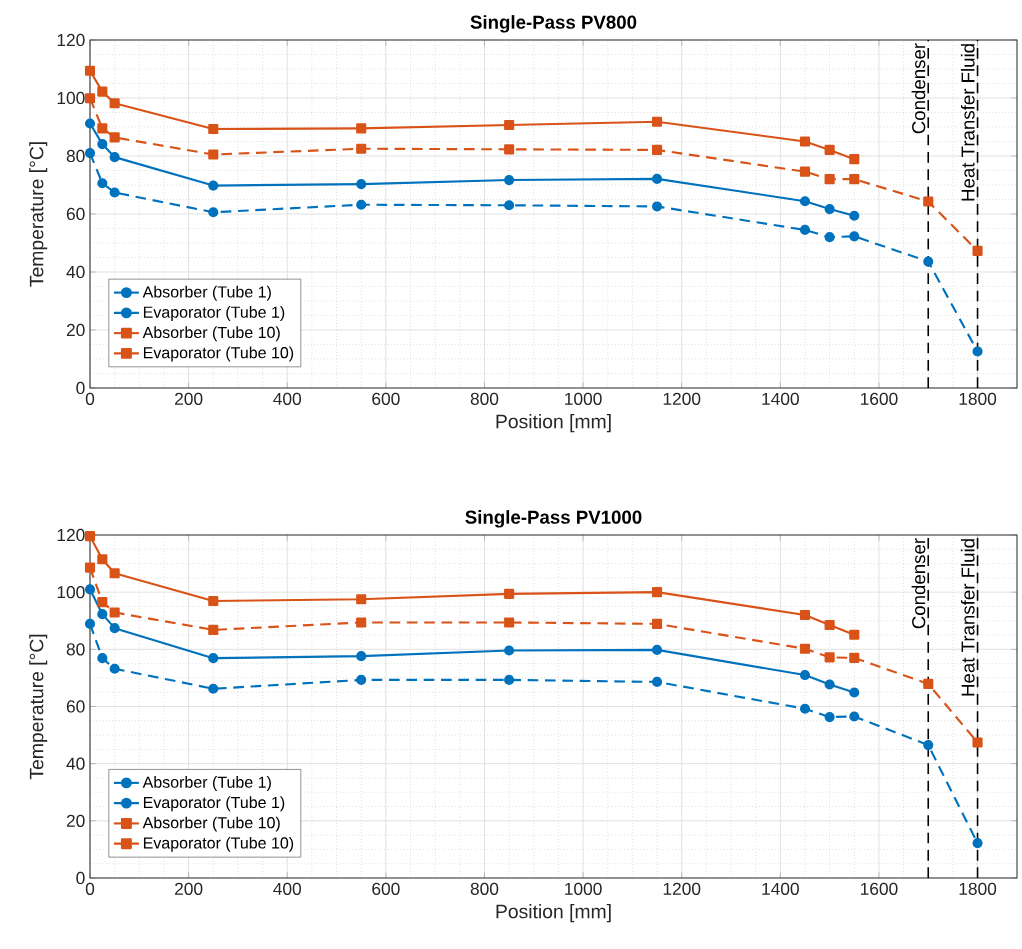 Image resolution: width=1022 pixels, height=949 pixels. What do you see at coordinates (75, 272) in the screenshot?
I see `y-tick-label: 40` at bounding box center [75, 272].